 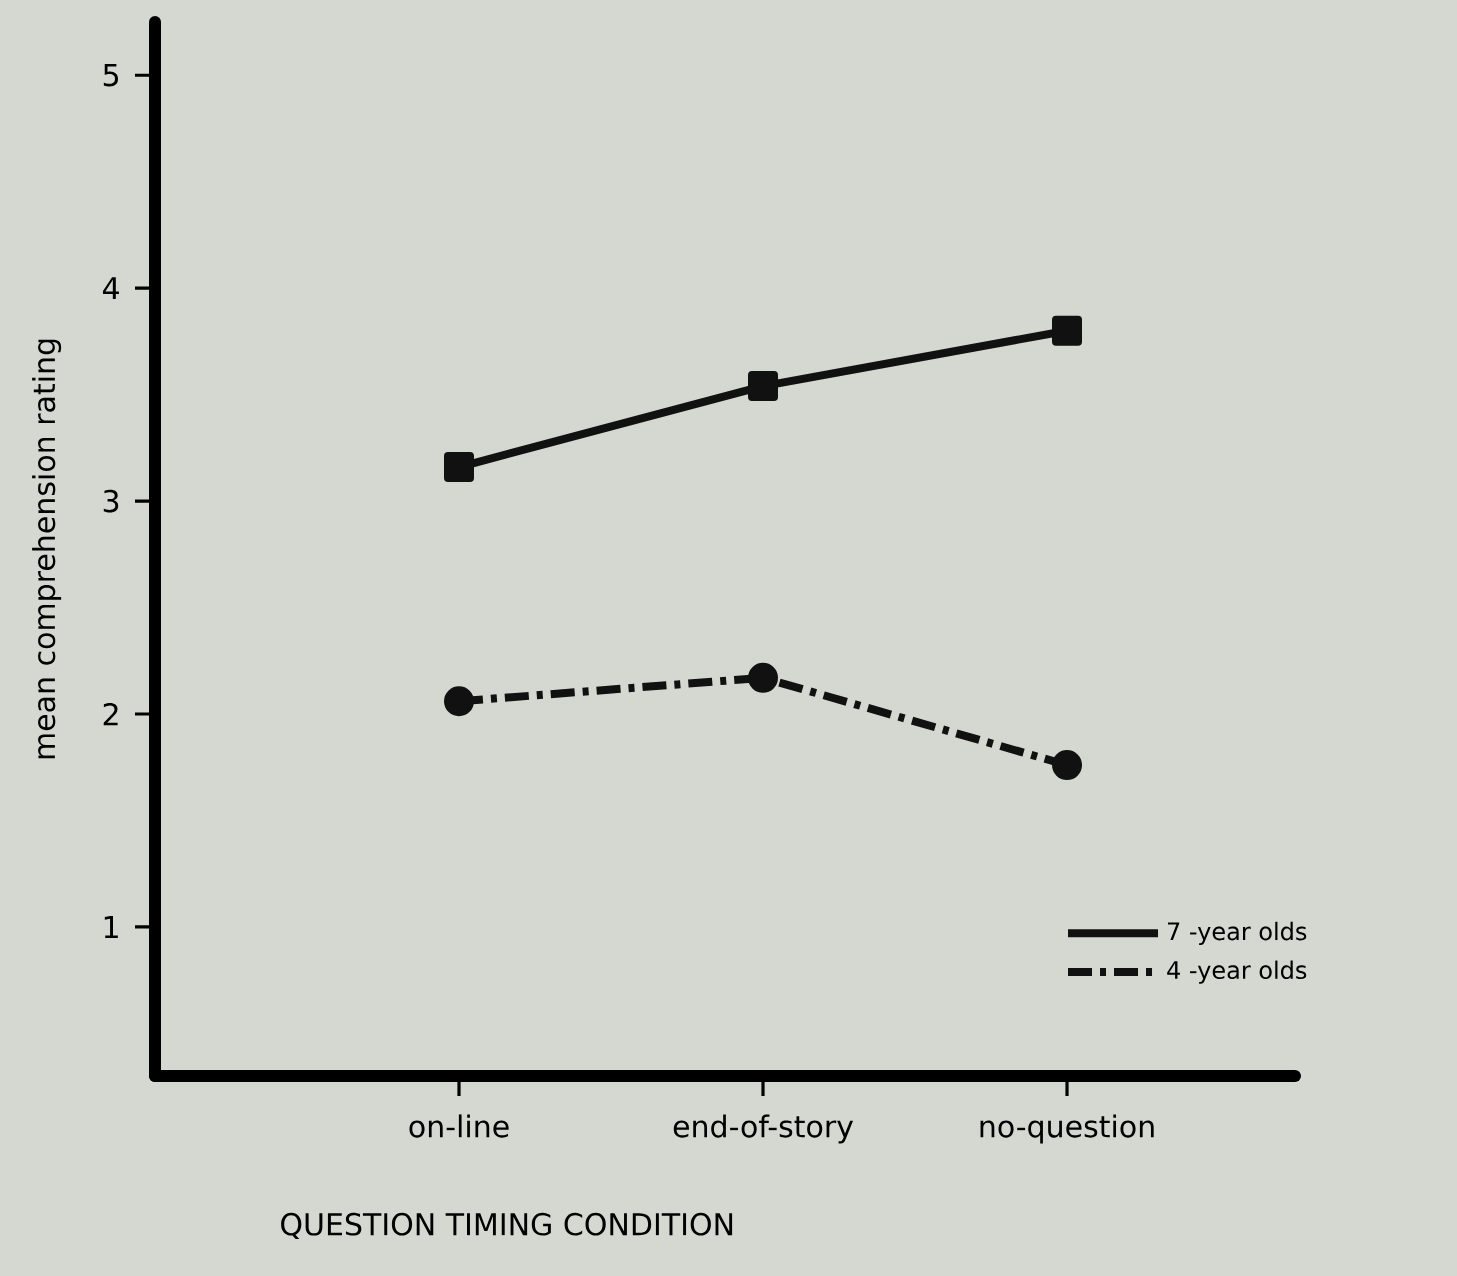 I want to click on x-tick-label: end-of-story, so click(x=763, y=1129).